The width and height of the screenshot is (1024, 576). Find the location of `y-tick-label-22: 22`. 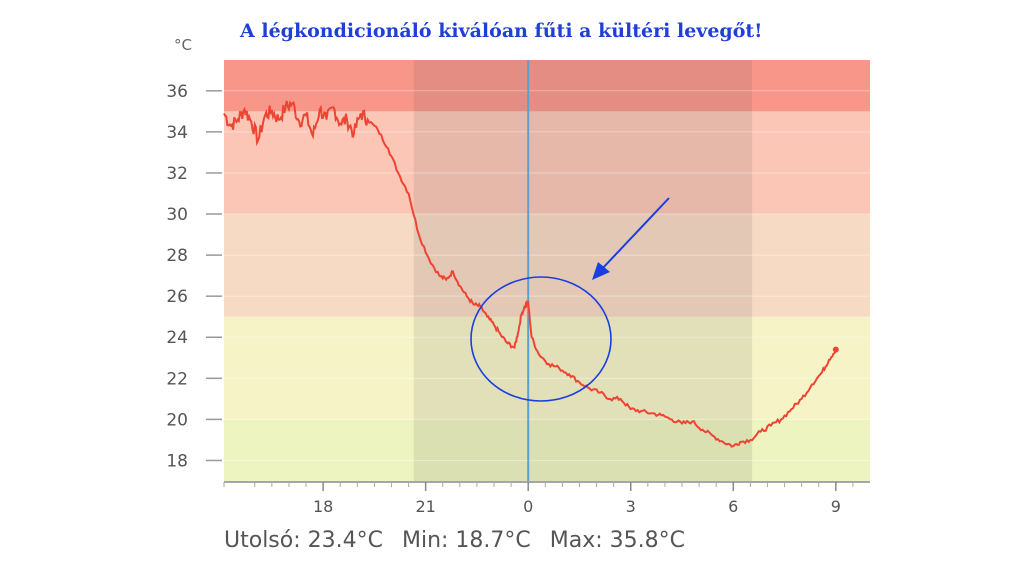

y-tick-label-22: 22 is located at coordinates (177, 379).